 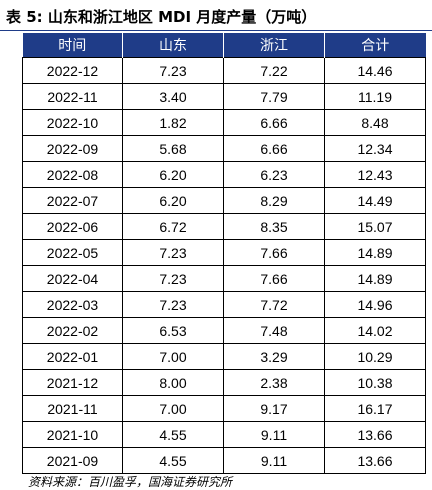 What do you see at coordinates (274, 45) in the screenshot?
I see `column-header-zhejiang: 浙江` at bounding box center [274, 45].